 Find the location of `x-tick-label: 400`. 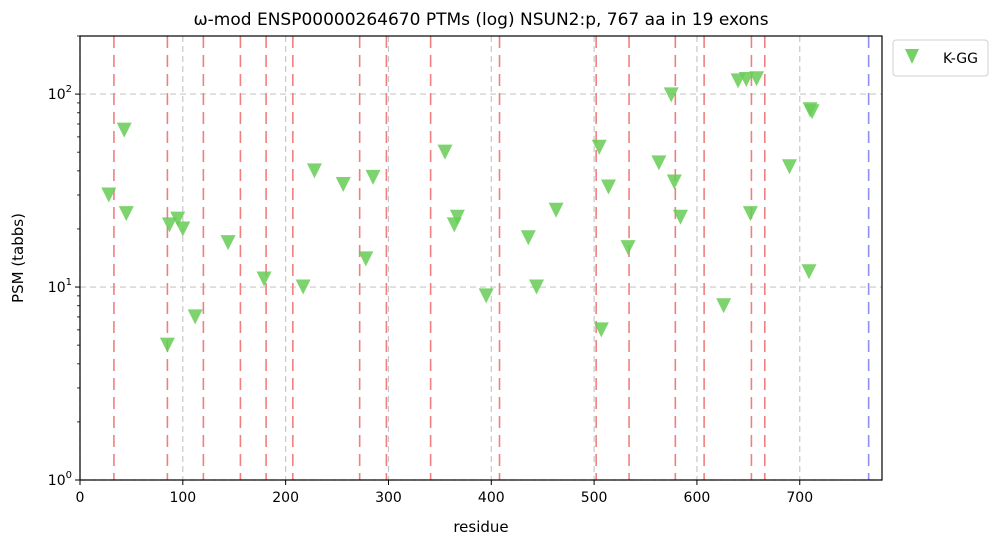

x-tick-label: 400 is located at coordinates (491, 498).